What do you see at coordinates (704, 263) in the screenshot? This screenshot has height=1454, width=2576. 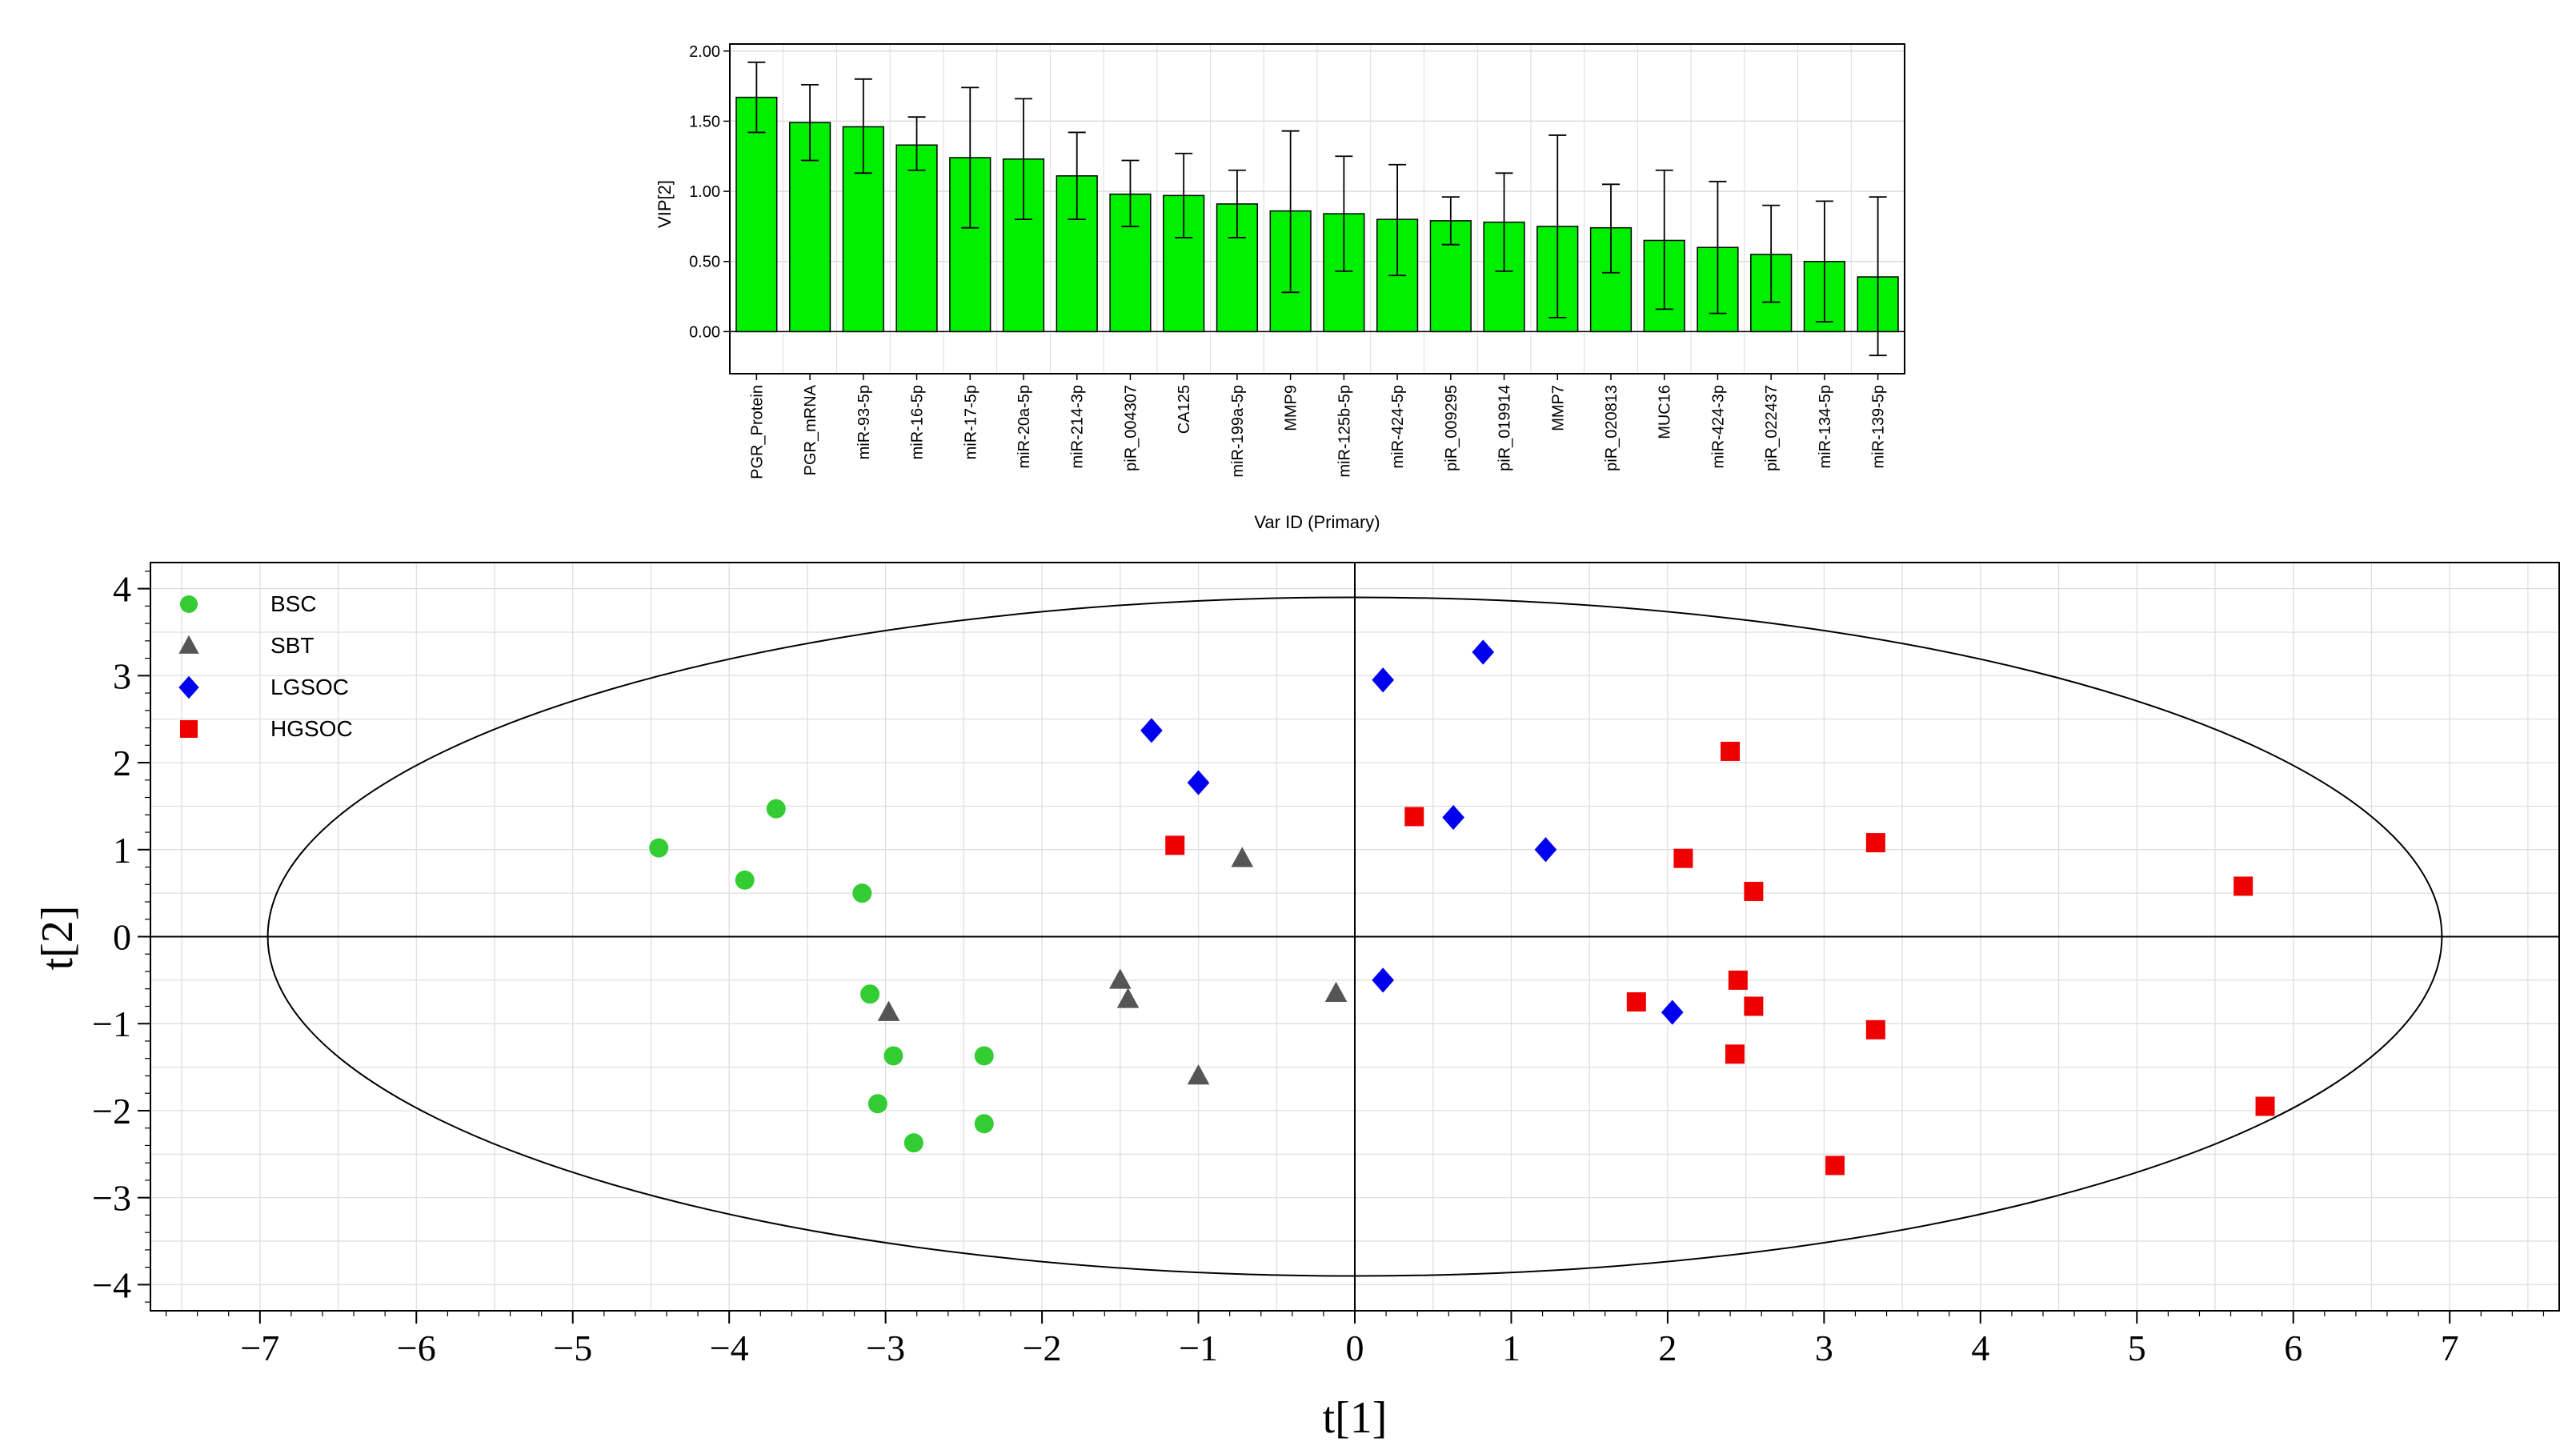 I see `vip-y-tick-label: 0.50` at bounding box center [704, 263].